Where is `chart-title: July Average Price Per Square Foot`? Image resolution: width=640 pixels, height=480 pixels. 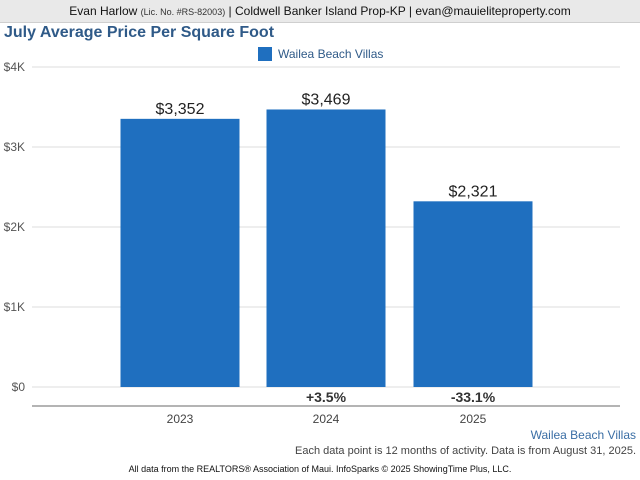 chart-title: July Average Price Per Square Foot is located at coordinates (139, 32).